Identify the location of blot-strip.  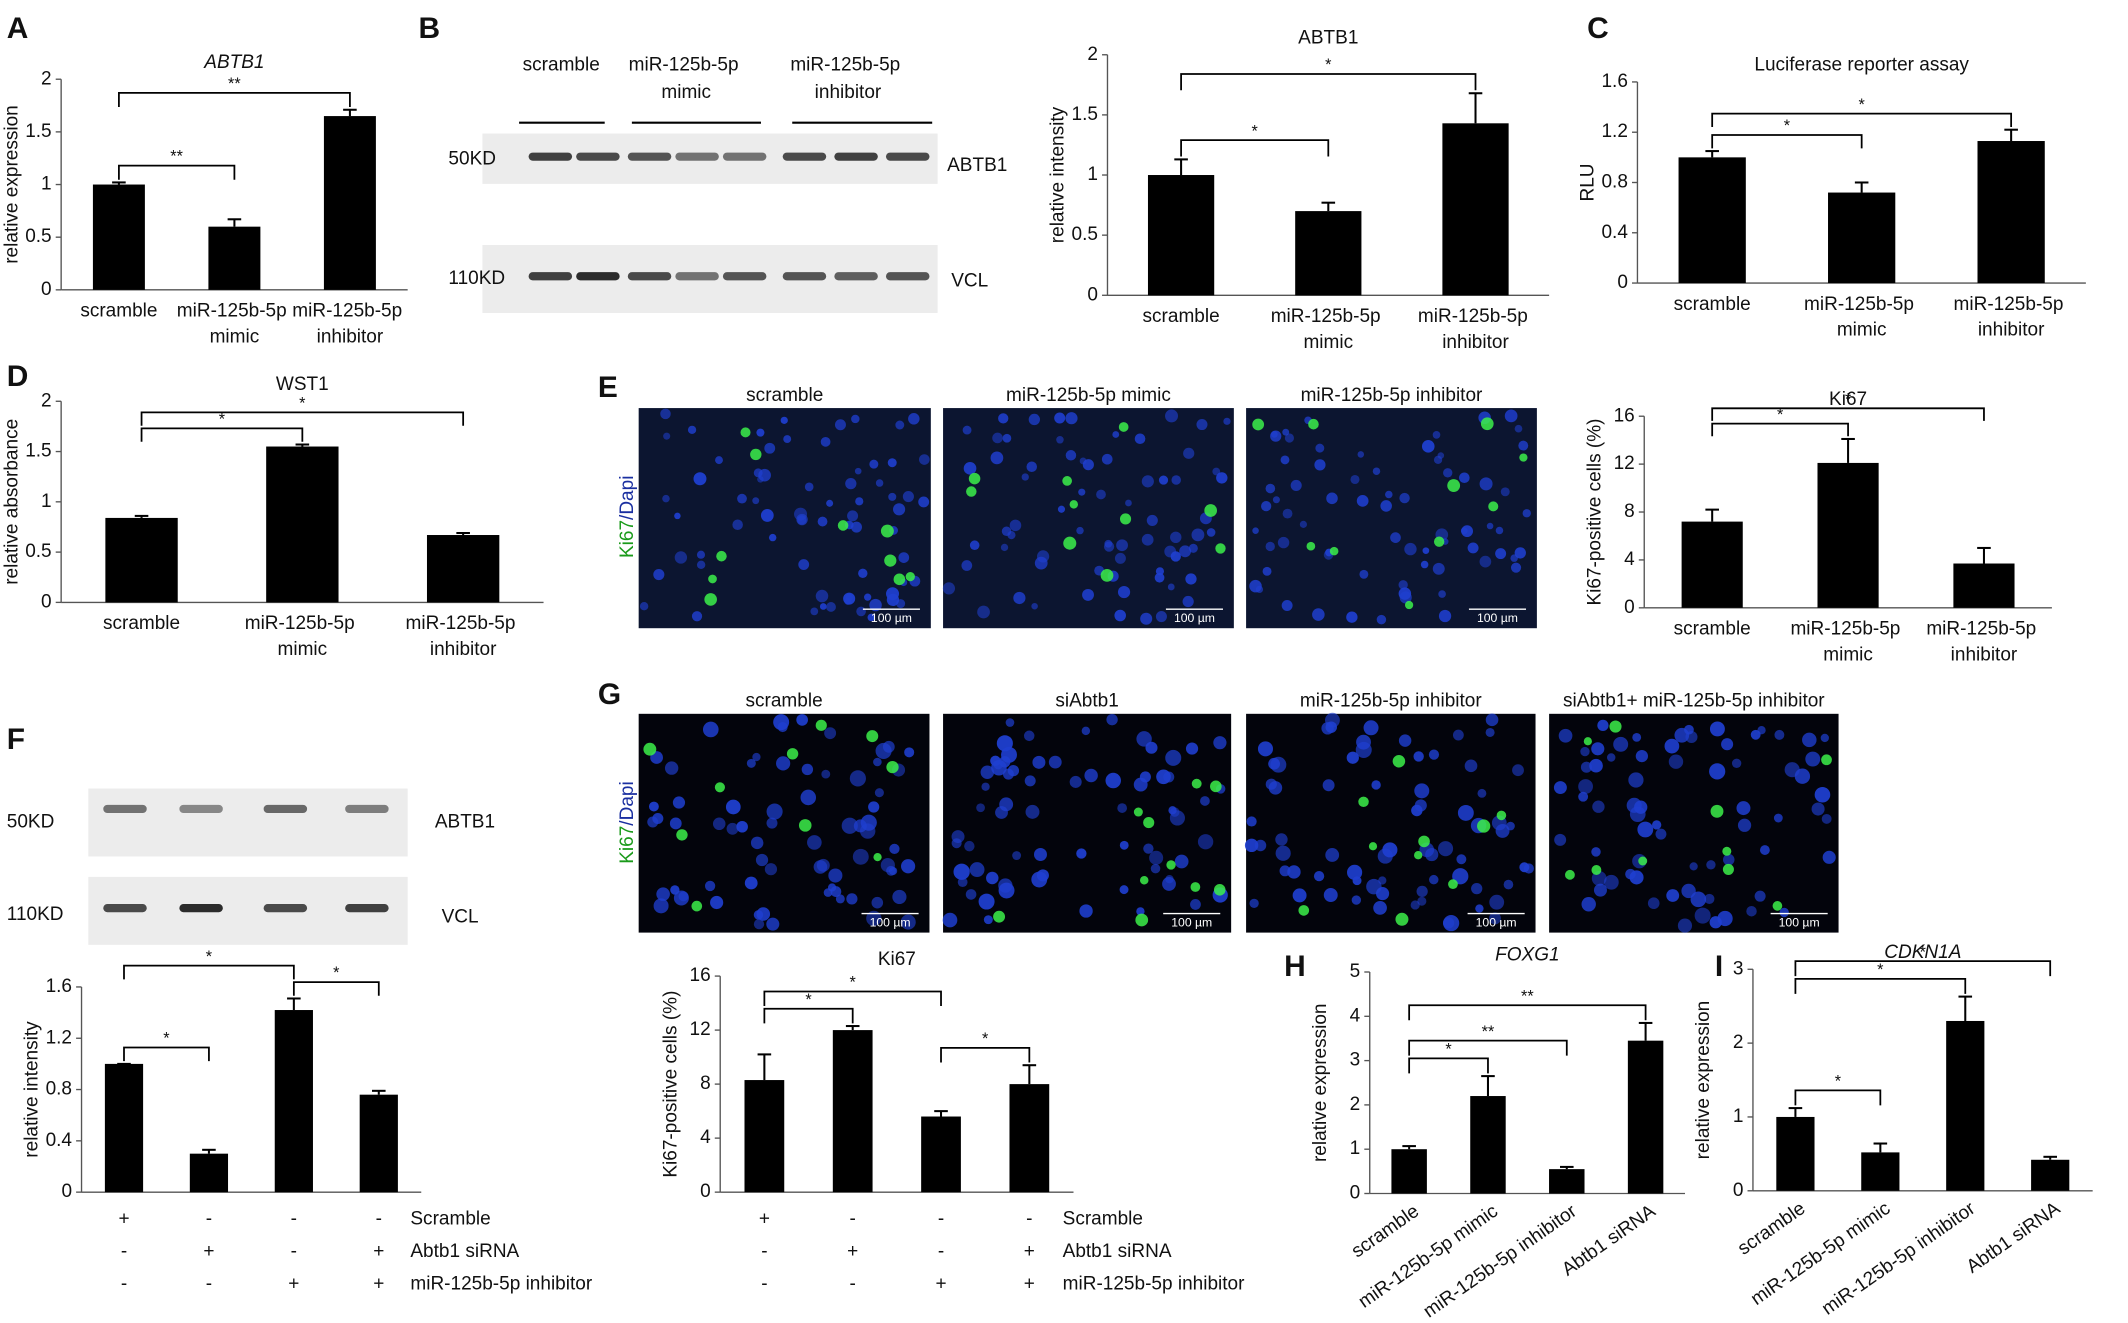
(248, 822).